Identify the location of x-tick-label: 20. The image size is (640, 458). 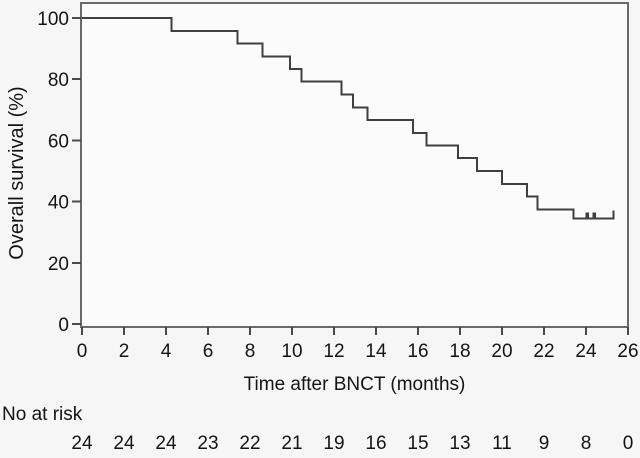
(501, 351).